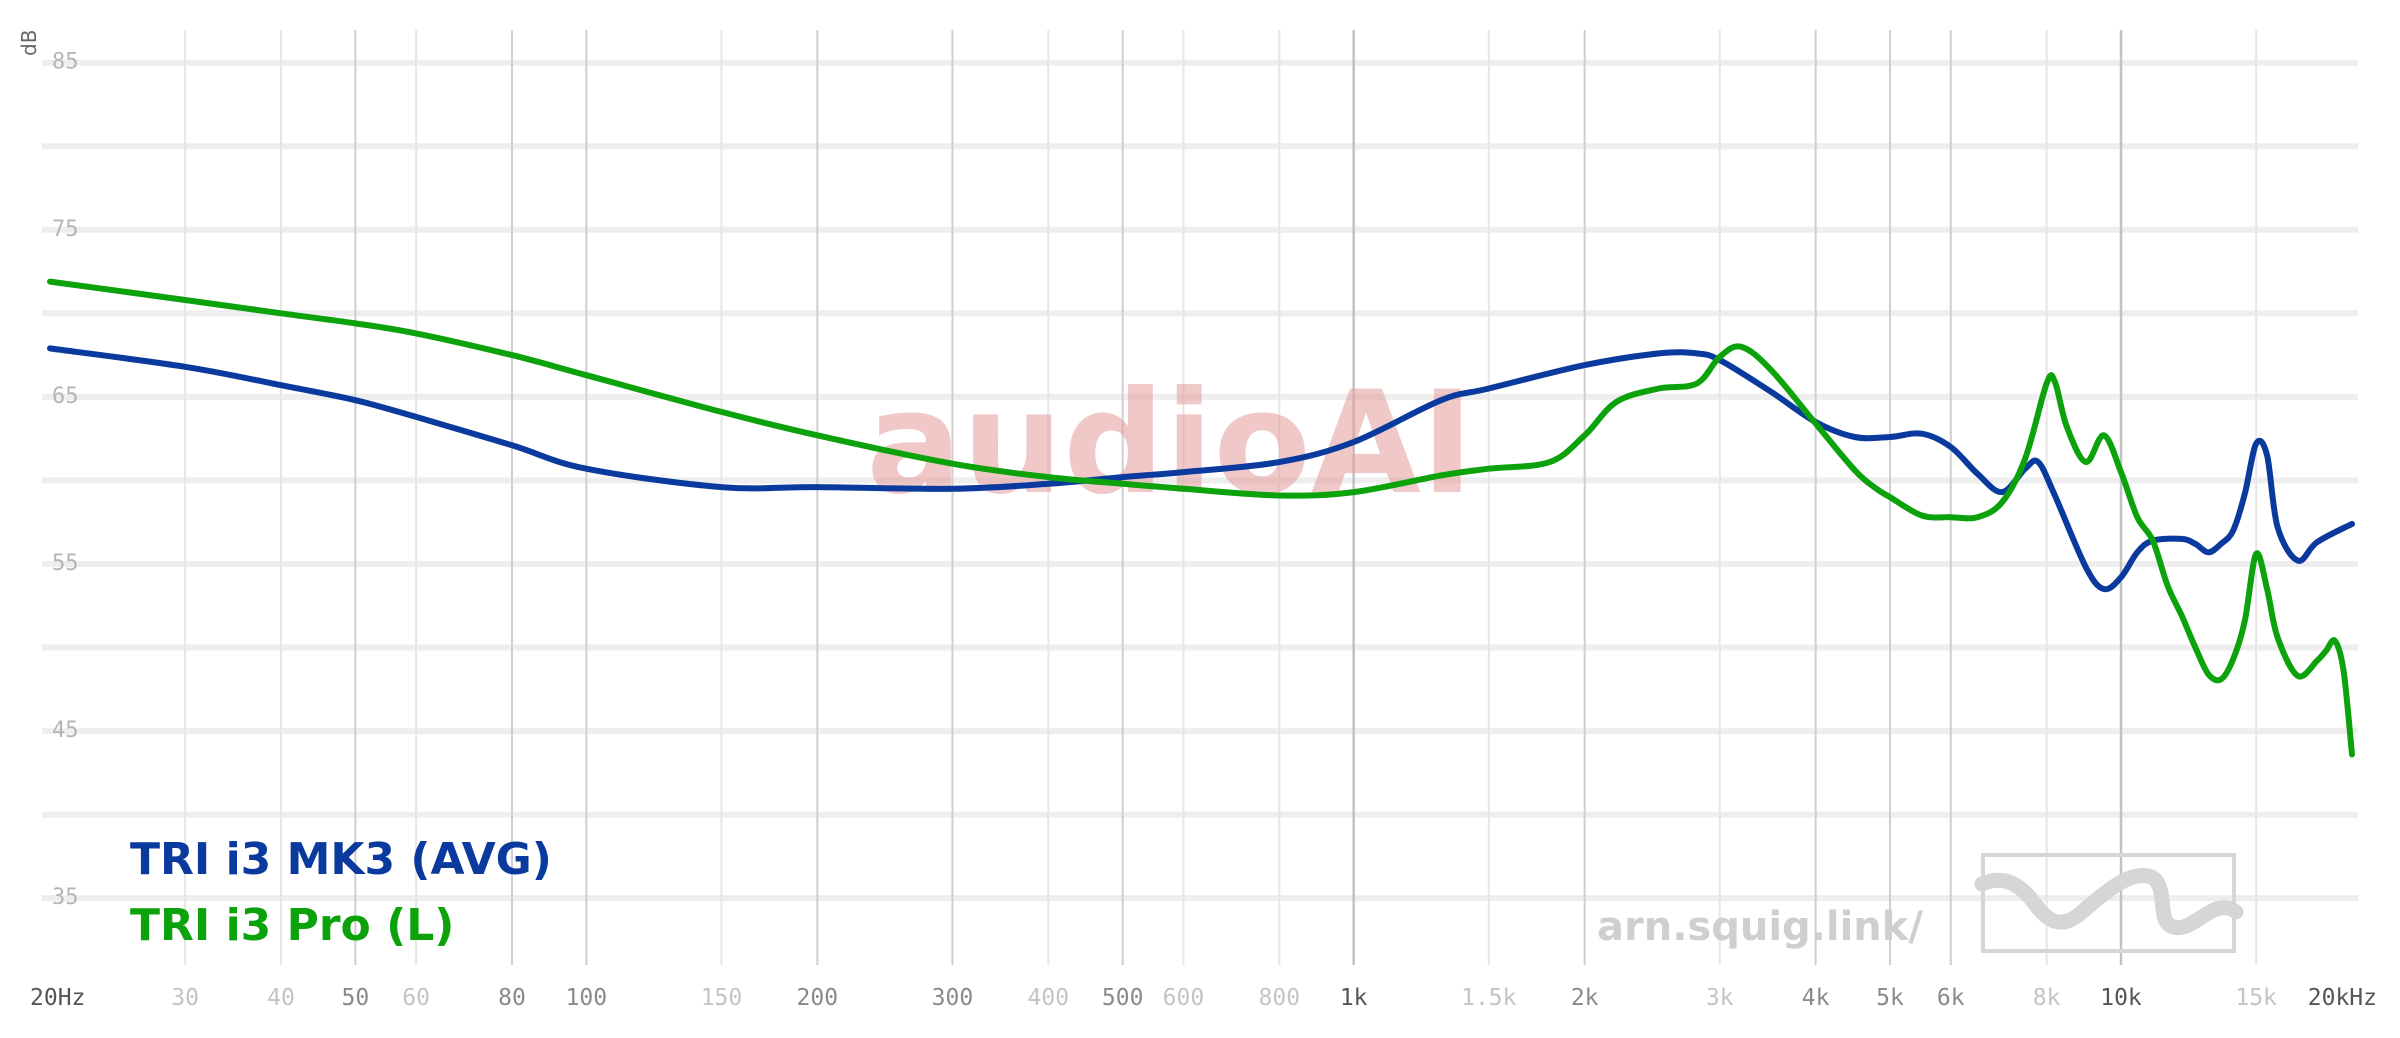  Describe the element at coordinates (185, 998) in the screenshot. I see `x-tick-label: 30` at that location.